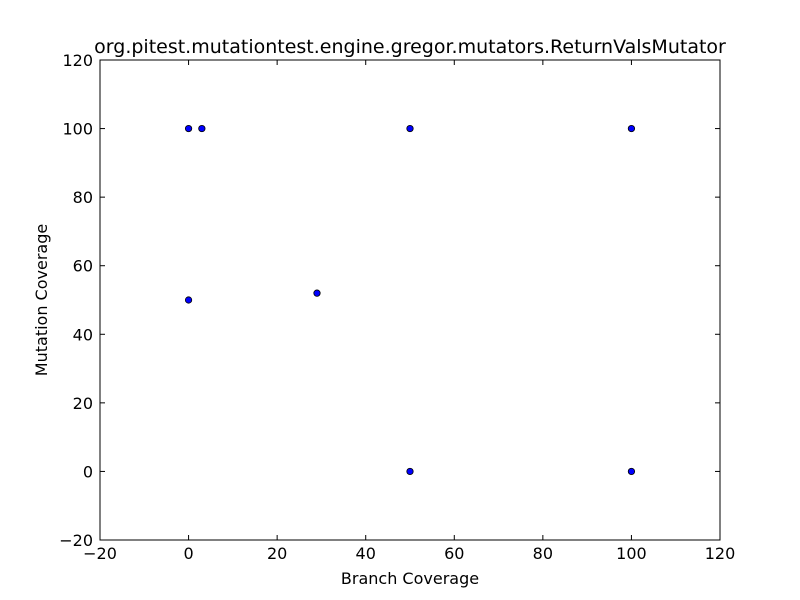 The height and width of the screenshot is (600, 800). I want to click on x-tick-label: 120, so click(720, 553).